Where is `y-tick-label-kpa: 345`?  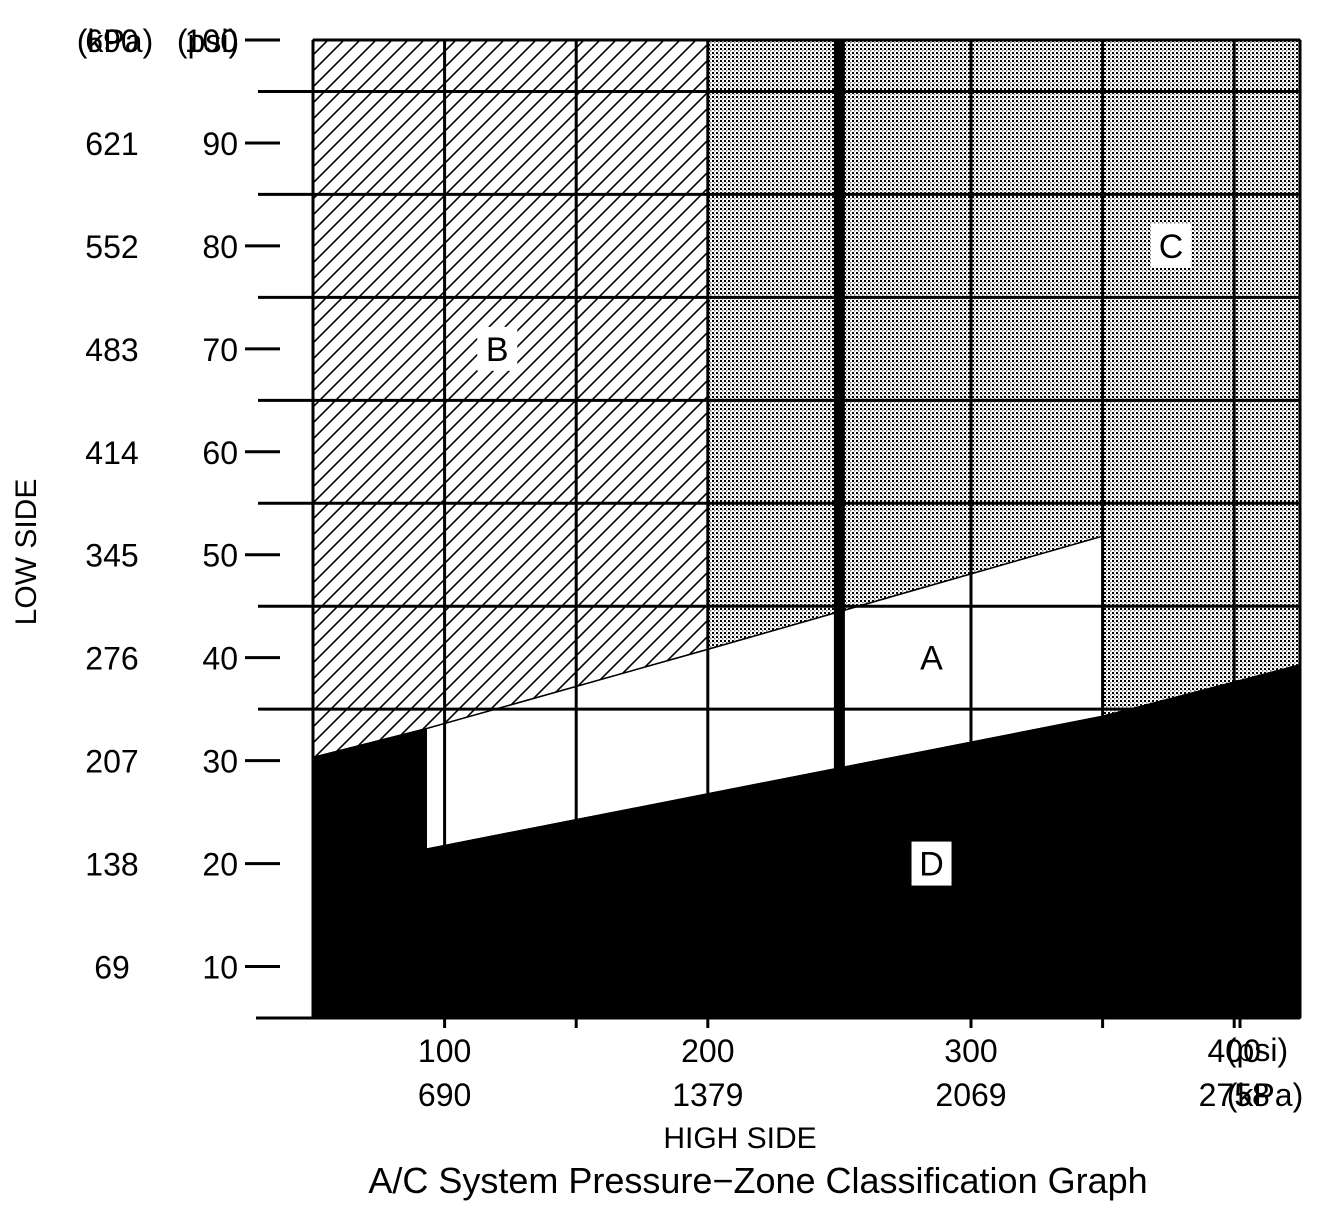 y-tick-label-kpa: 345 is located at coordinates (111, 556).